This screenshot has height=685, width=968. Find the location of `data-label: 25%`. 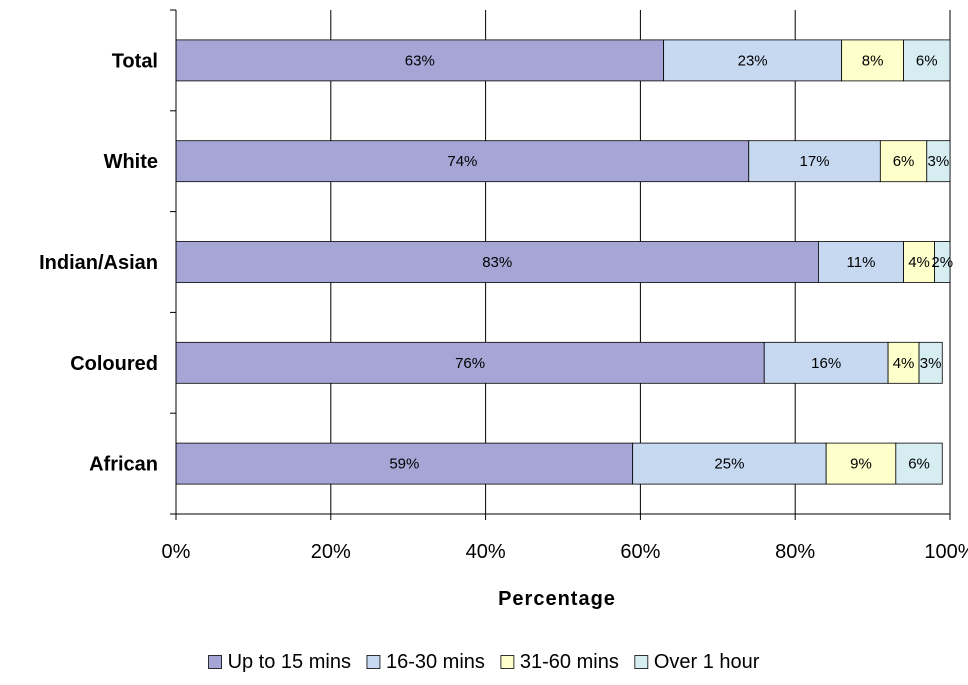

data-label: 25% is located at coordinates (729, 464).